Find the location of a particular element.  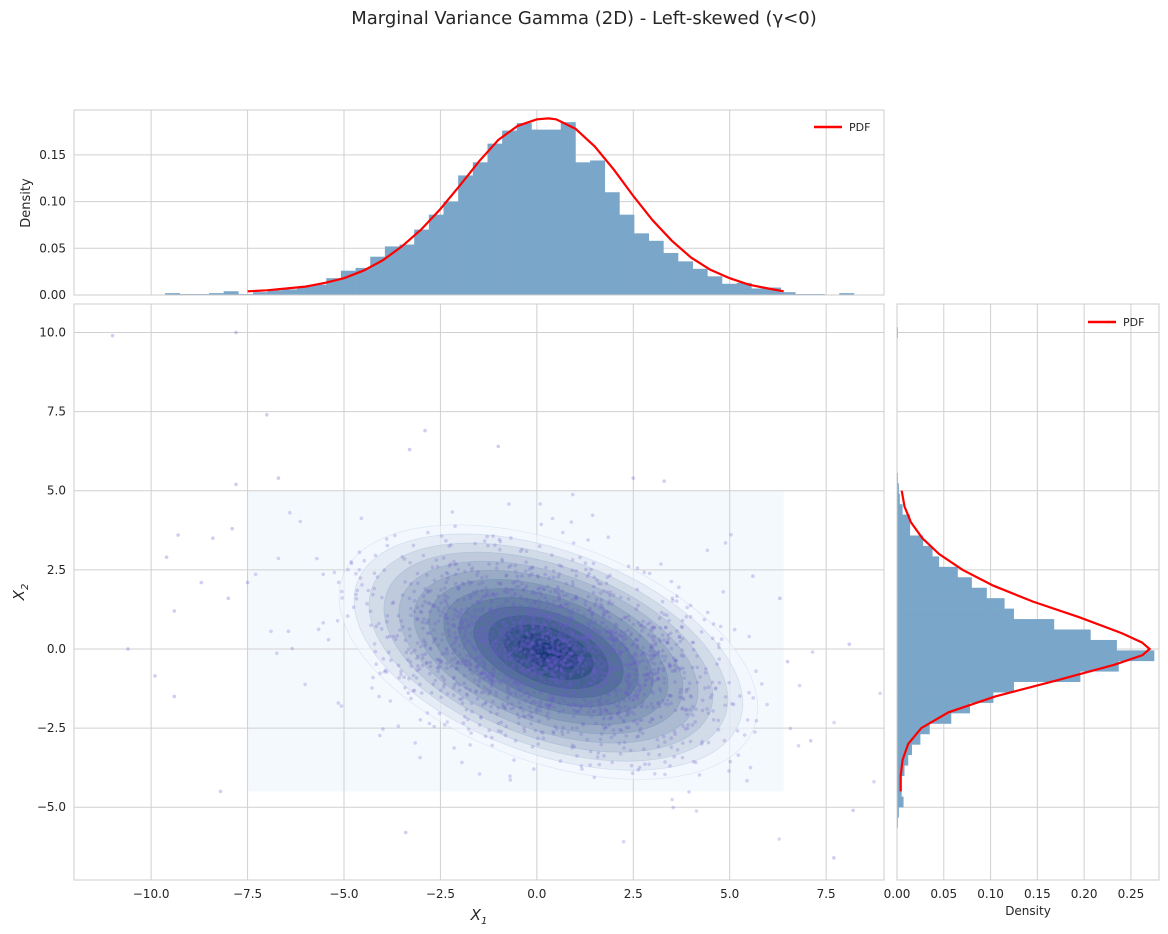

y-tick-label: −2.5 is located at coordinates (51, 728).